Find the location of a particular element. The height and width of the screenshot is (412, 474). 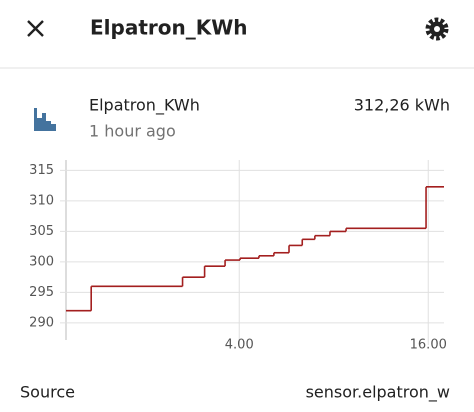

close-icon is located at coordinates (35, 28).